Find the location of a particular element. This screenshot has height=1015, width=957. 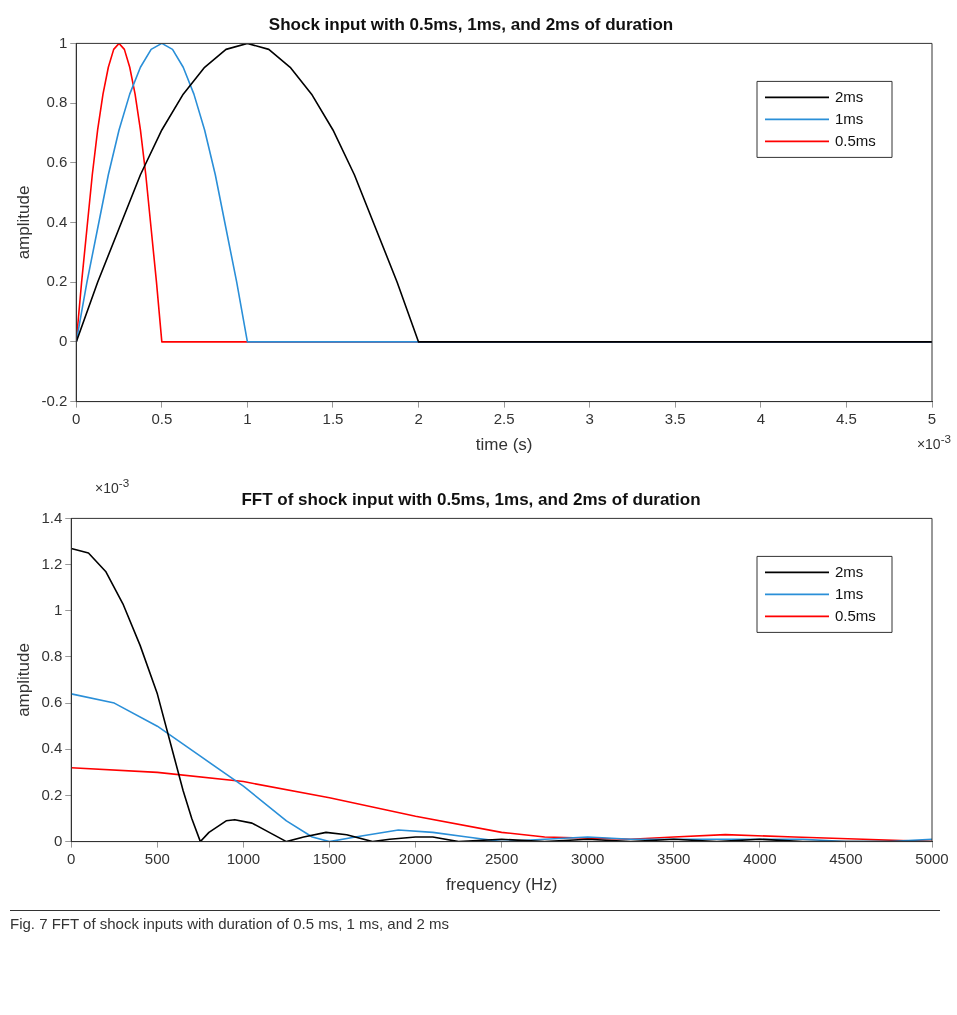

x-tick-label: 2500 is located at coordinates (501, 858).